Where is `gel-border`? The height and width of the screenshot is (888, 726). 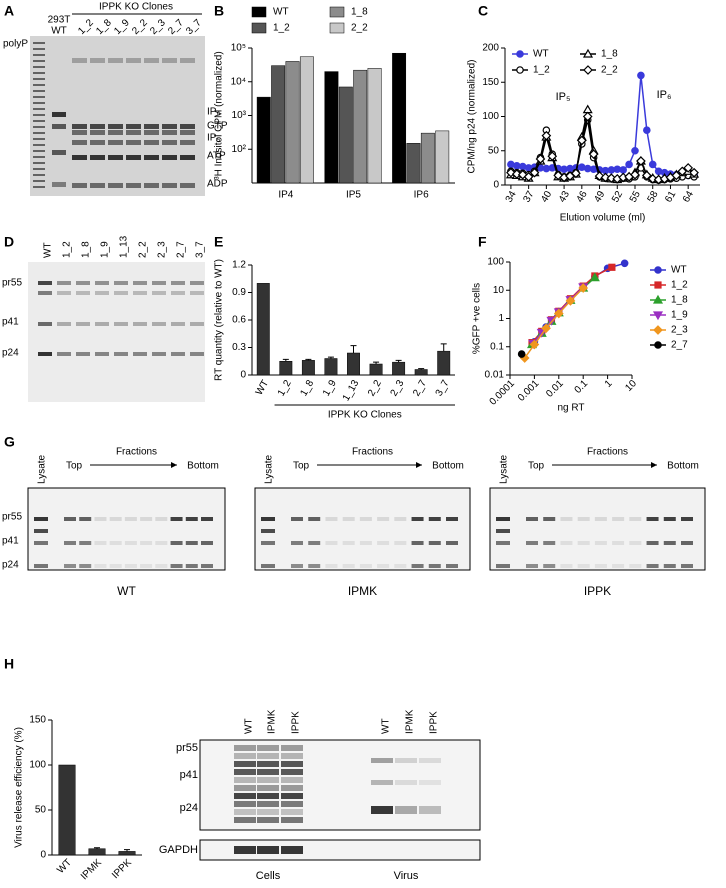
gel-border is located at coordinates (126, 529).